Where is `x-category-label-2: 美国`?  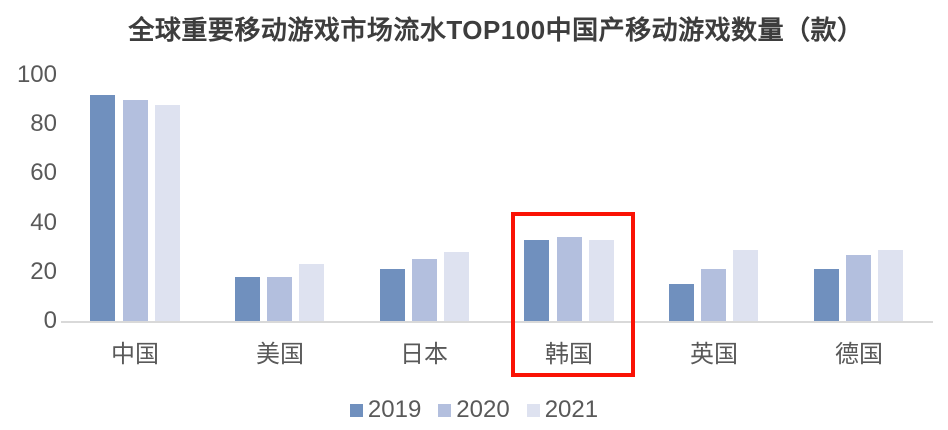 x-category-label-2: 美国 is located at coordinates (280, 354).